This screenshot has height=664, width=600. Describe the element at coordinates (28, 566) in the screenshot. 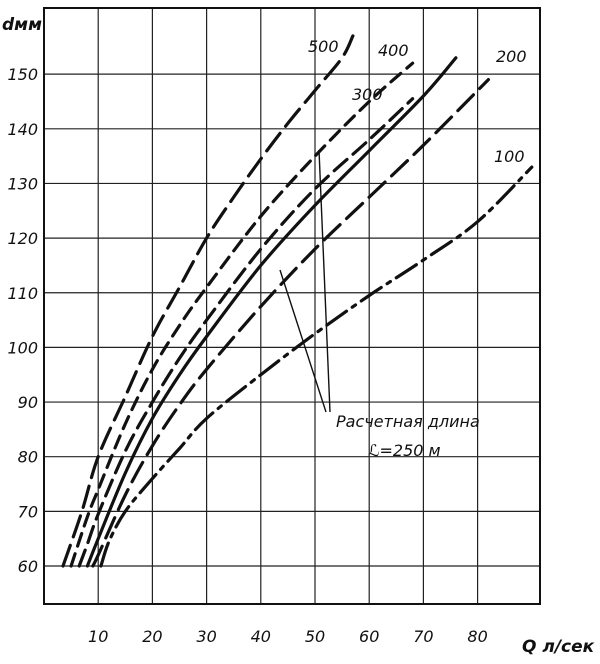

I see `y-tick-label: 60` at that location.